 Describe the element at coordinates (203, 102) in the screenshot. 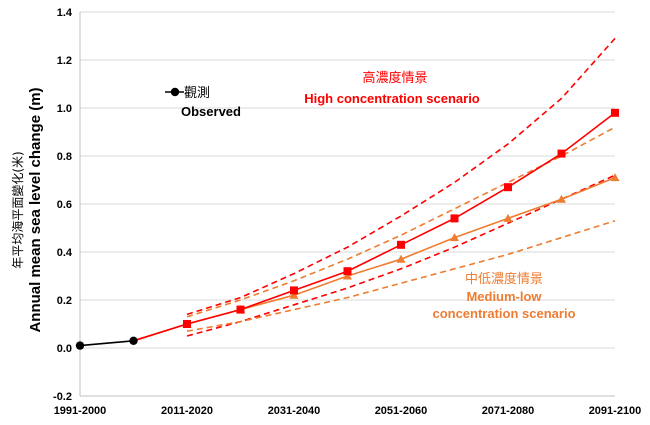

I see `legend-observed: 觀測 Observed` at that location.